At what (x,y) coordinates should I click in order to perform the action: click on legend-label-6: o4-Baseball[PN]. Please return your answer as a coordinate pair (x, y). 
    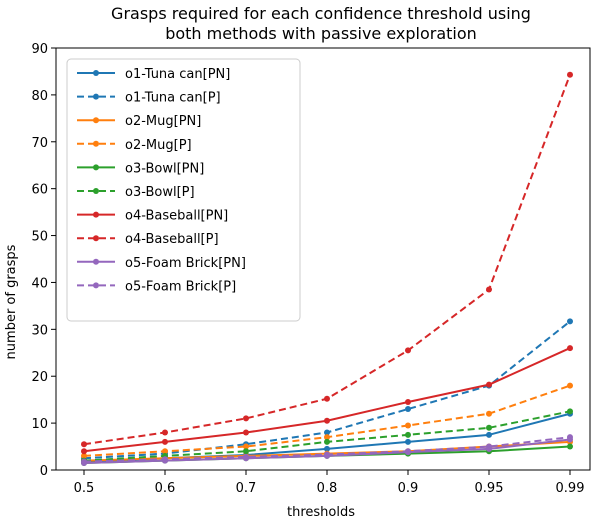
    Looking at the image, I should click on (176, 216).